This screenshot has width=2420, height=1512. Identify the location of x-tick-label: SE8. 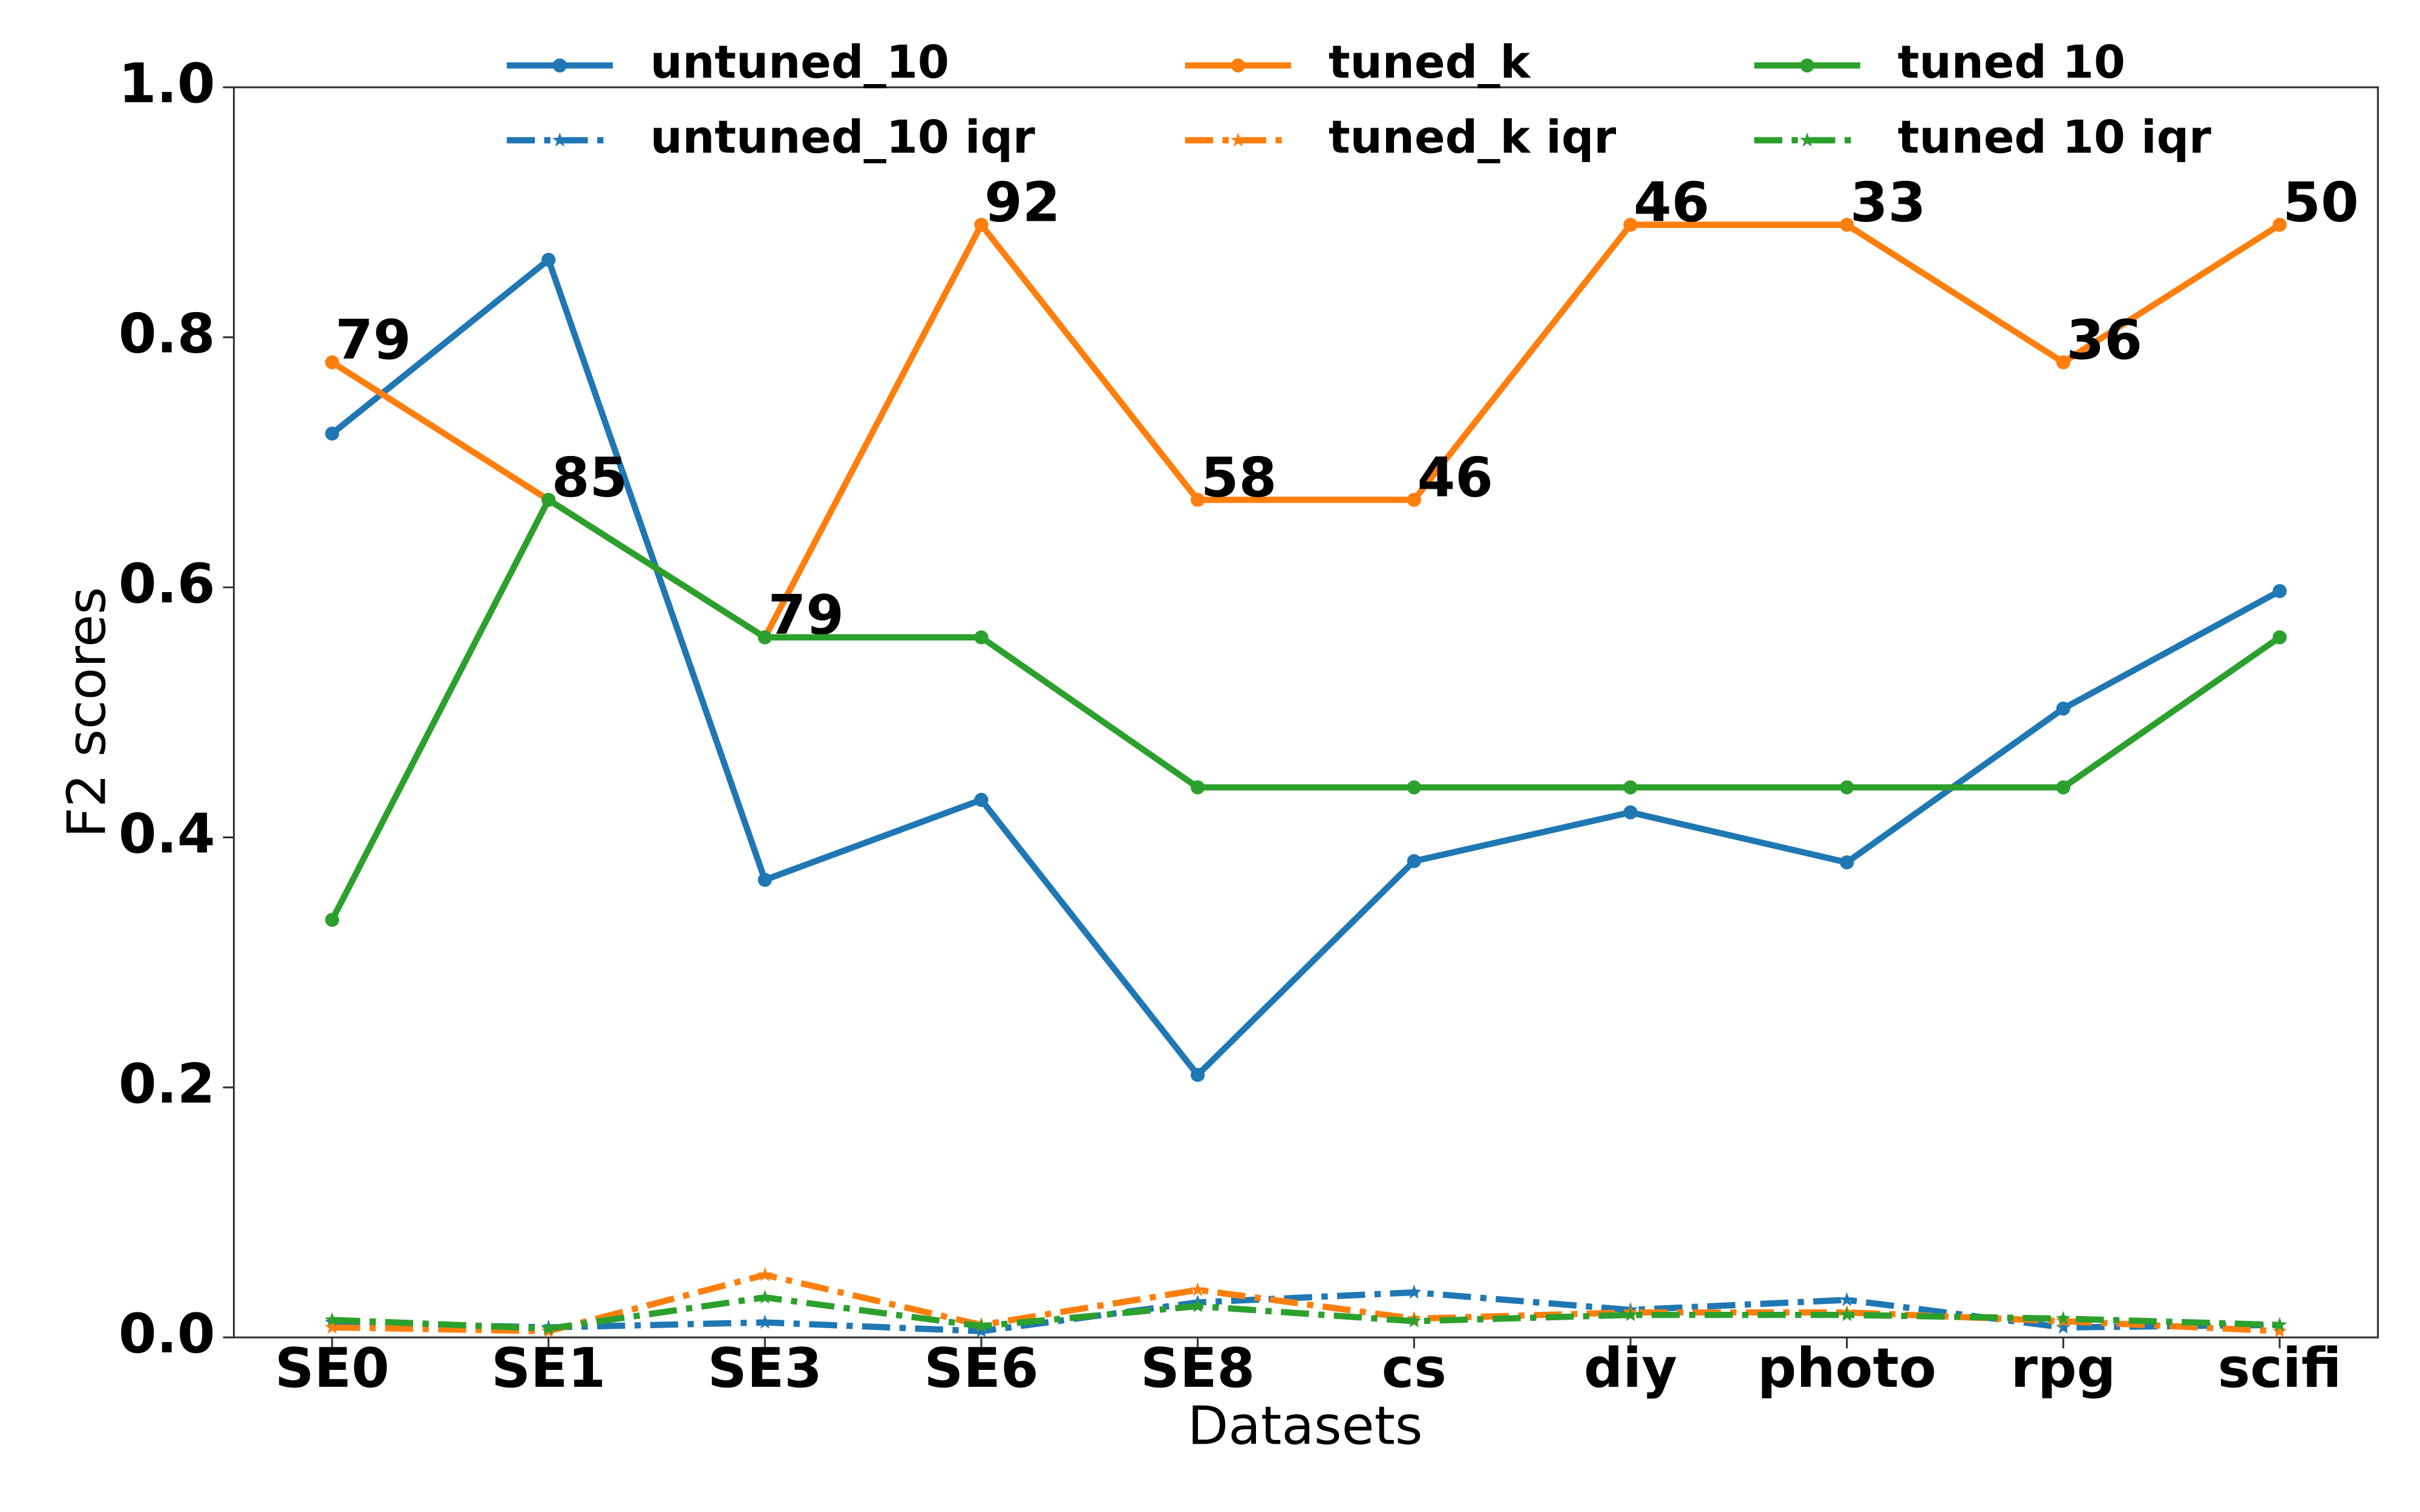
(1197, 1369).